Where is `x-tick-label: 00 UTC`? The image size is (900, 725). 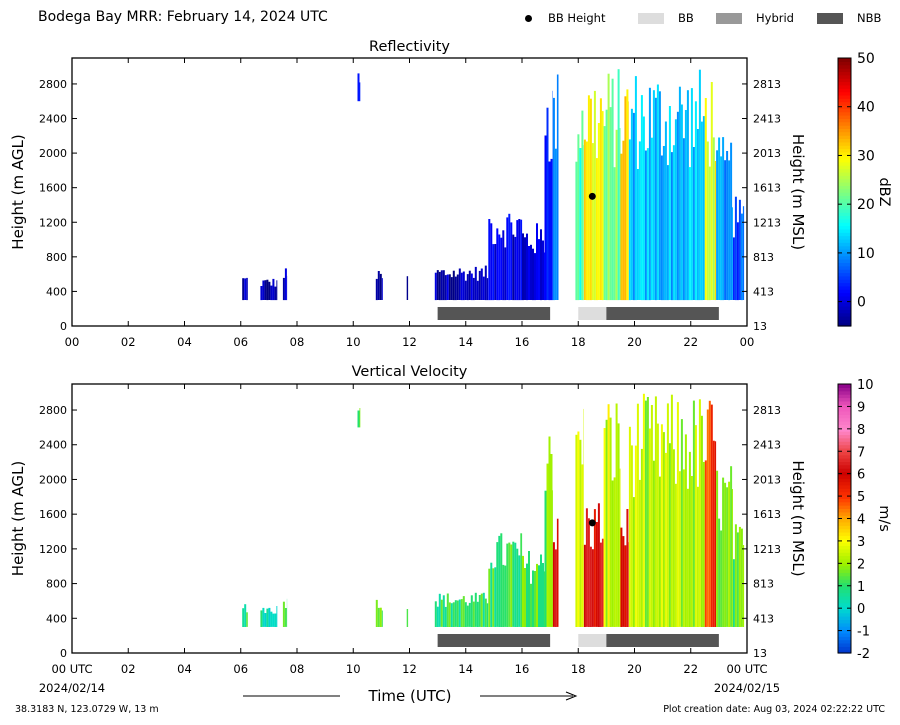
x-tick-label: 00 UTC is located at coordinates (71, 669).